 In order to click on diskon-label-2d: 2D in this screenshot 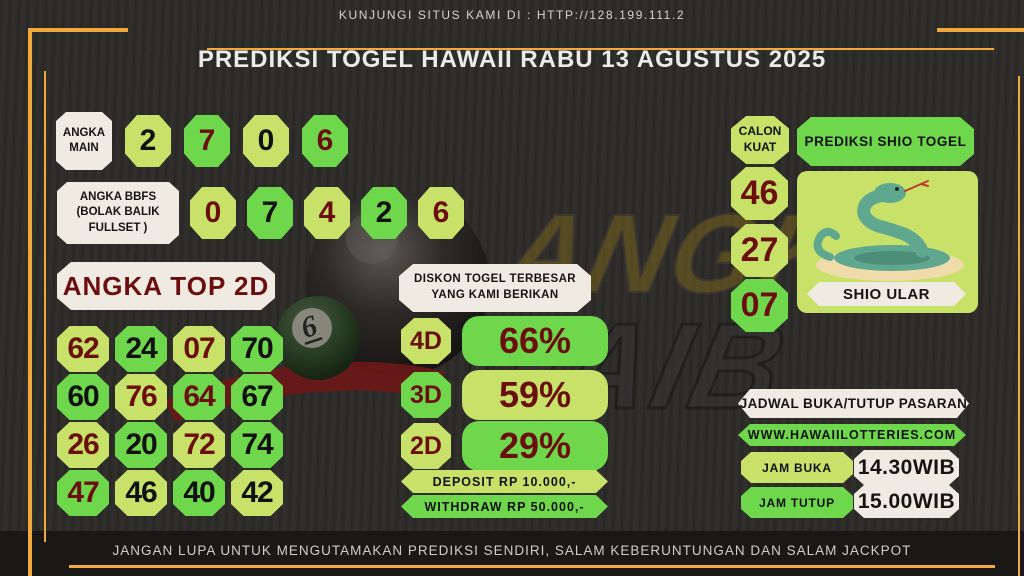, I will do `click(426, 446)`.